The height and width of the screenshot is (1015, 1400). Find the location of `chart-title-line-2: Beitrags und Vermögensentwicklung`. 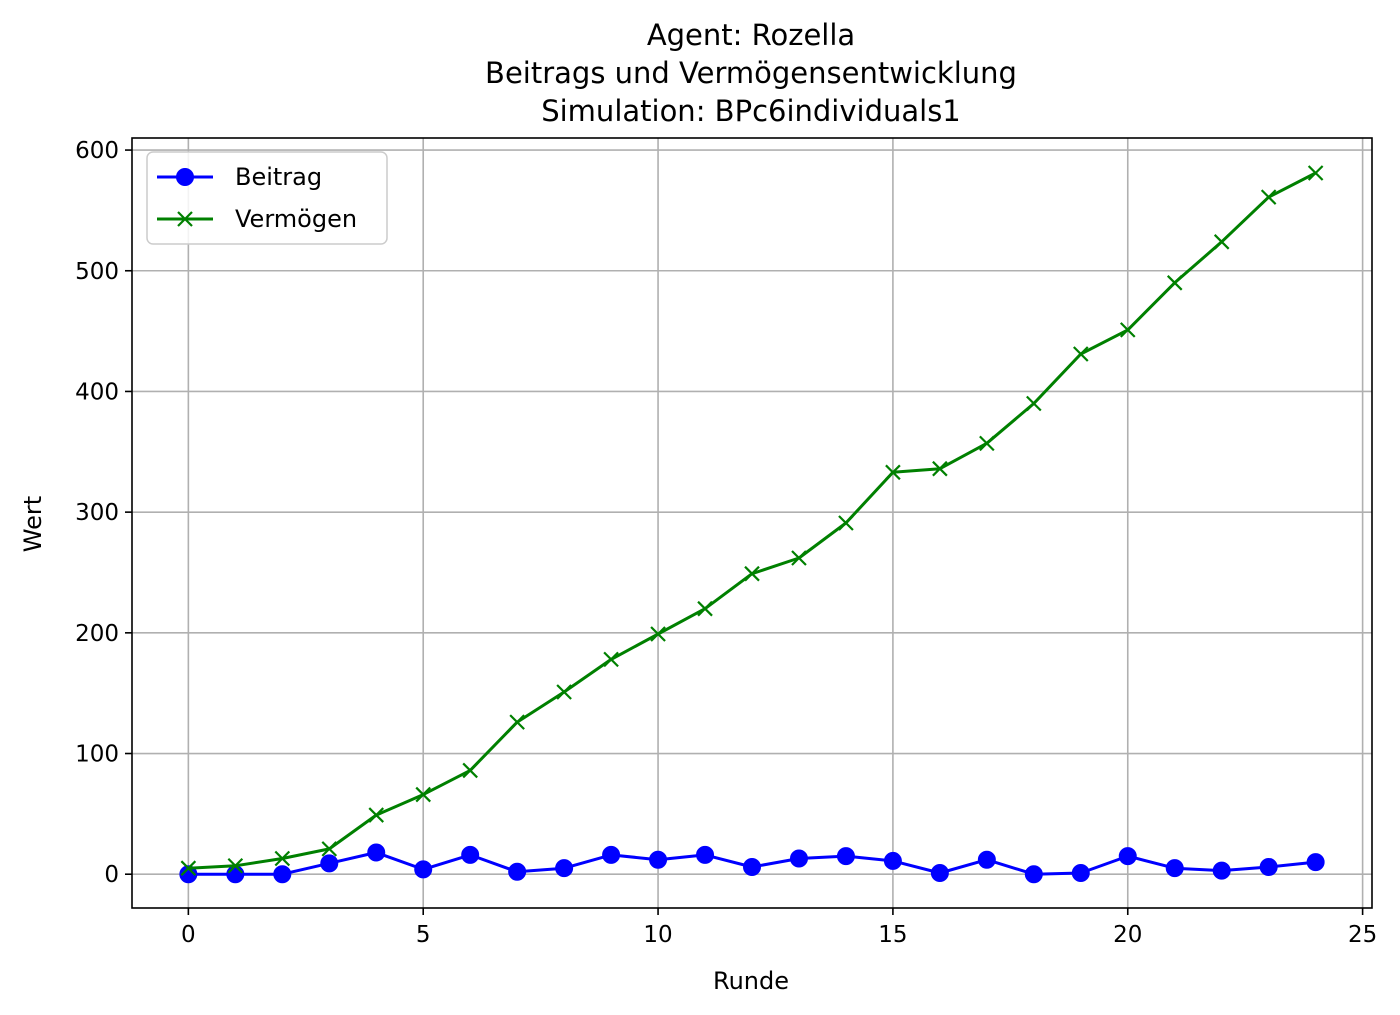

chart-title-line-2: Beitrags und Vermögensentwicklung is located at coordinates (751, 73).